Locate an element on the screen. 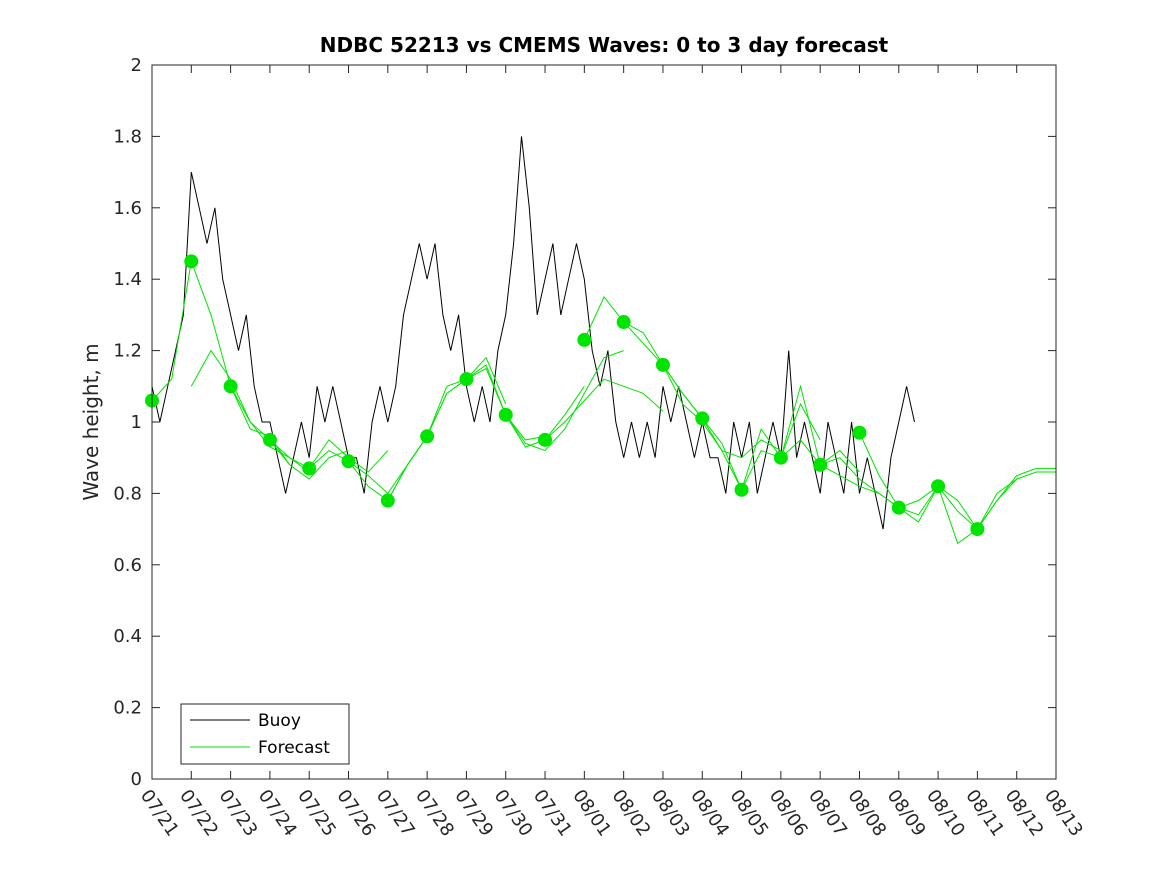 The image size is (1167, 875). x-tick-label: 08/13 is located at coordinates (1063, 813).